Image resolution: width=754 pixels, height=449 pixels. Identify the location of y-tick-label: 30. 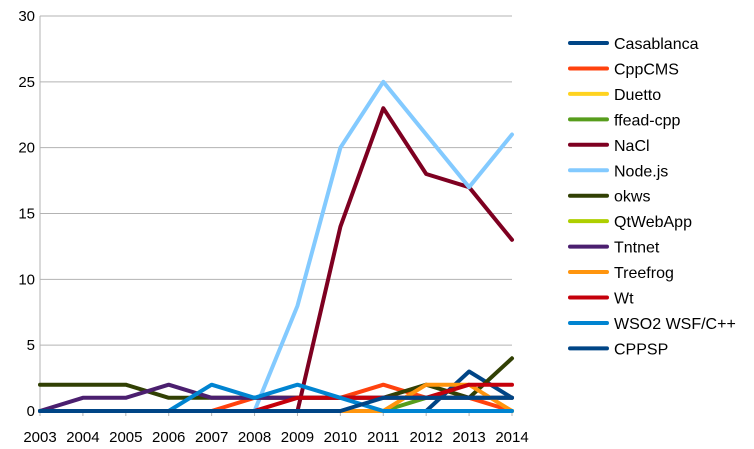
(26, 16).